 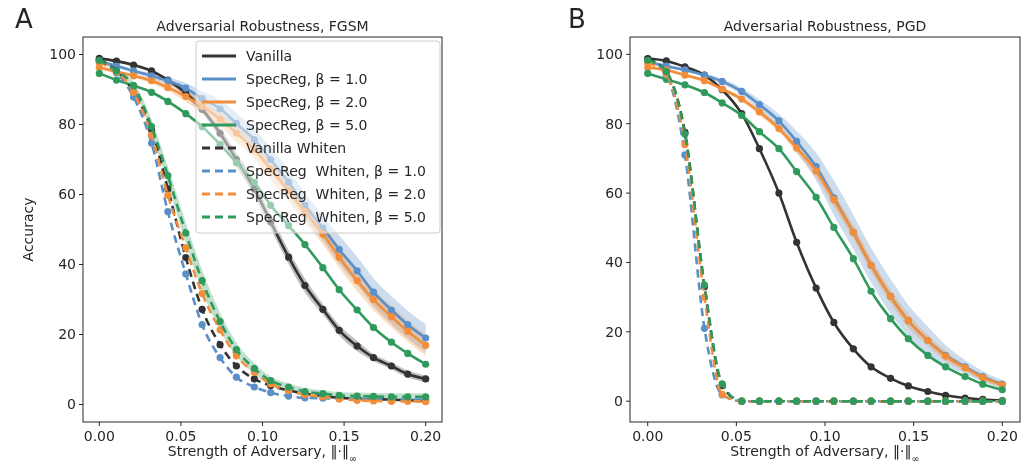 What do you see at coordinates (426, 436) in the screenshot?
I see `x-tick-label: 0.20` at bounding box center [426, 436].